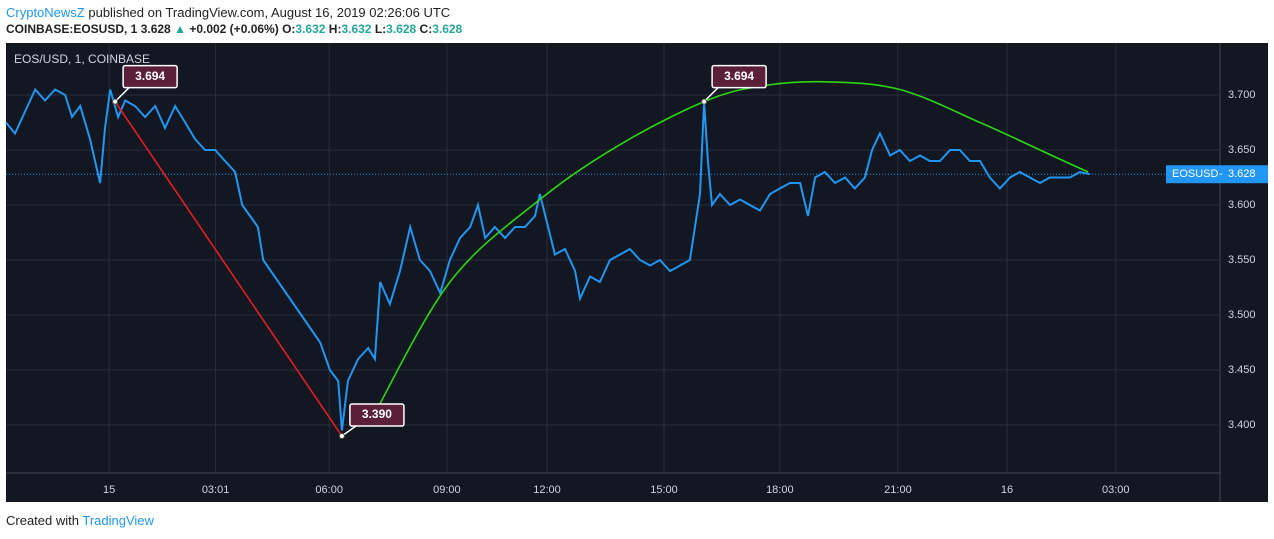 This screenshot has width=1274, height=539. Describe the element at coordinates (72, 29) in the screenshot. I see `symbol: COINBASE:EOSUSD, 1` at that location.